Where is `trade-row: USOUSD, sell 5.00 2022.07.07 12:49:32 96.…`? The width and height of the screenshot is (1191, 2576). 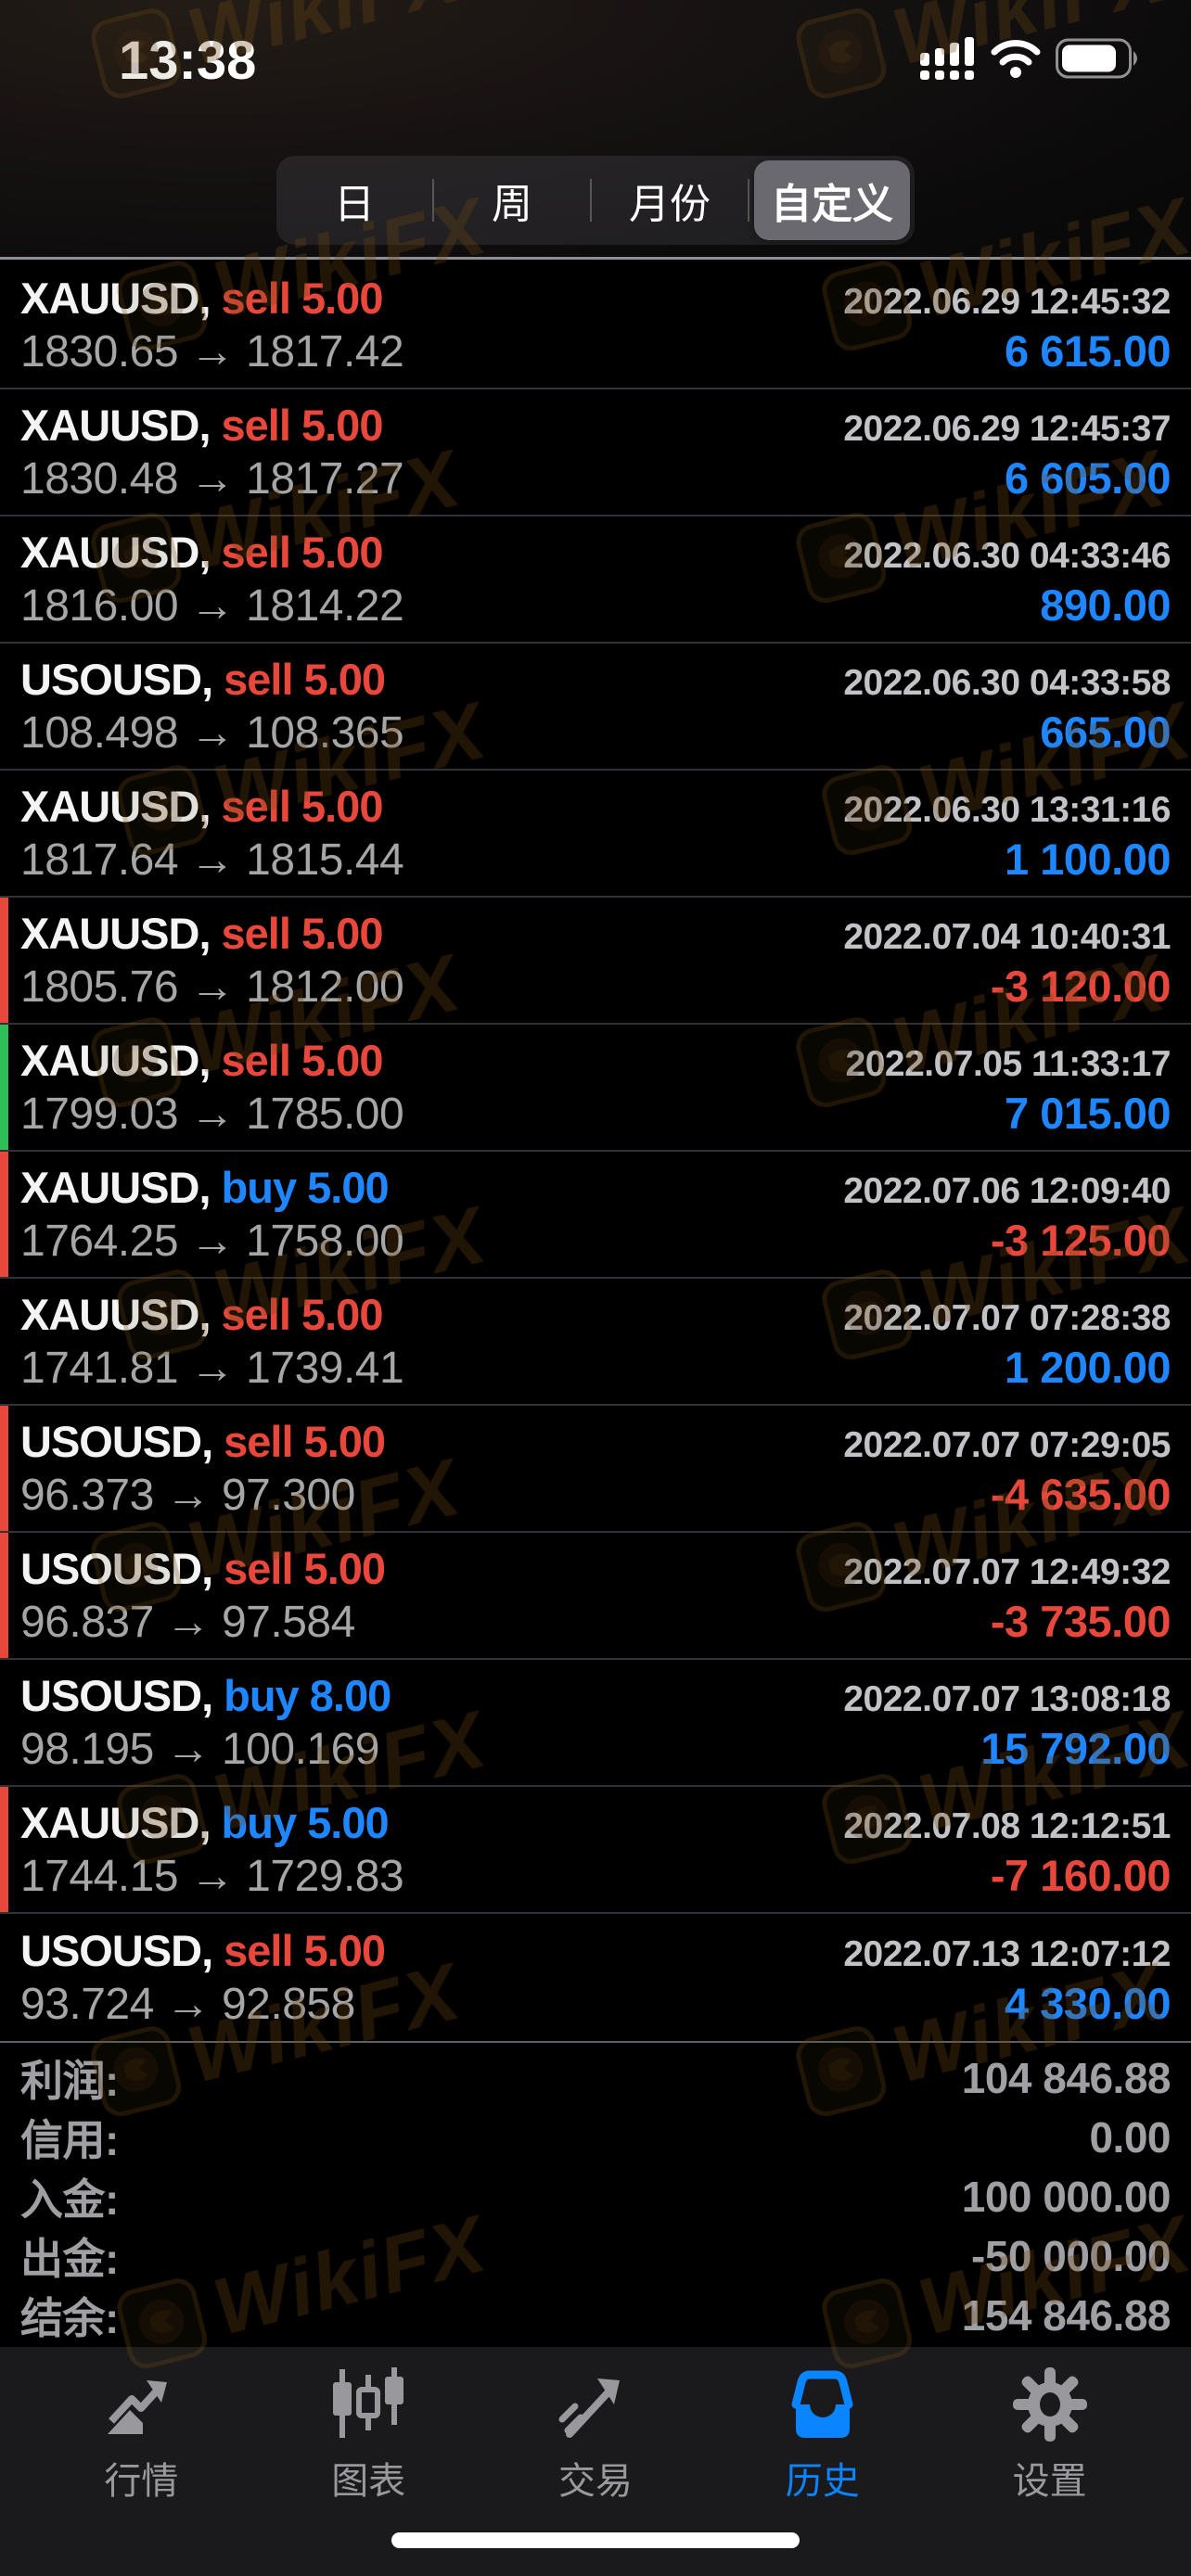 trade-row: USOUSD, sell 5.00 2022.07.07 12:49:32 96.… is located at coordinates (595, 1597).